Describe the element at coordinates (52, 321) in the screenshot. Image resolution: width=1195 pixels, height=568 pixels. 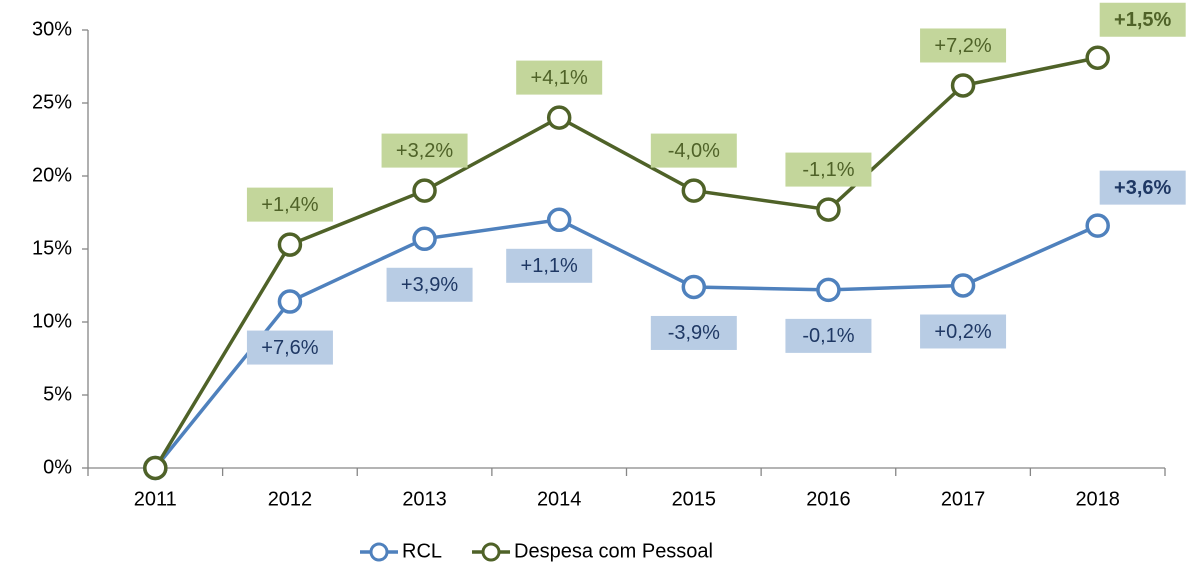
I see `y-tick-label: 10%` at that location.